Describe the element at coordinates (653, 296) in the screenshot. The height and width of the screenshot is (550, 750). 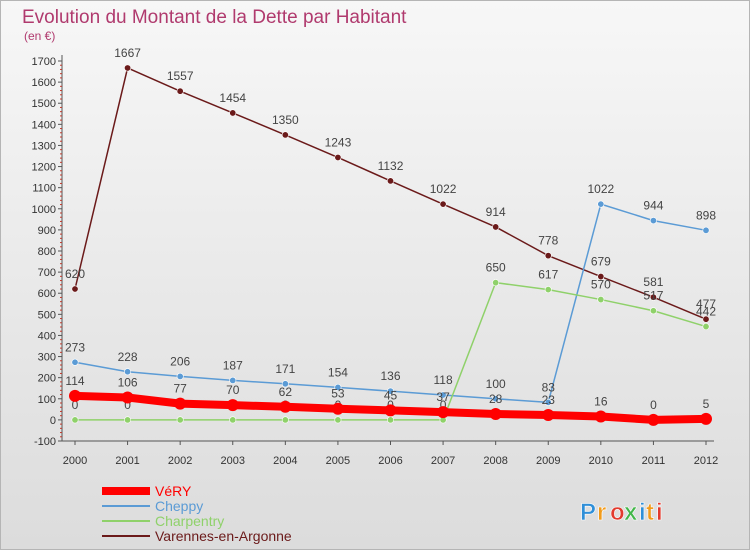
I see `data-label: 517` at that location.